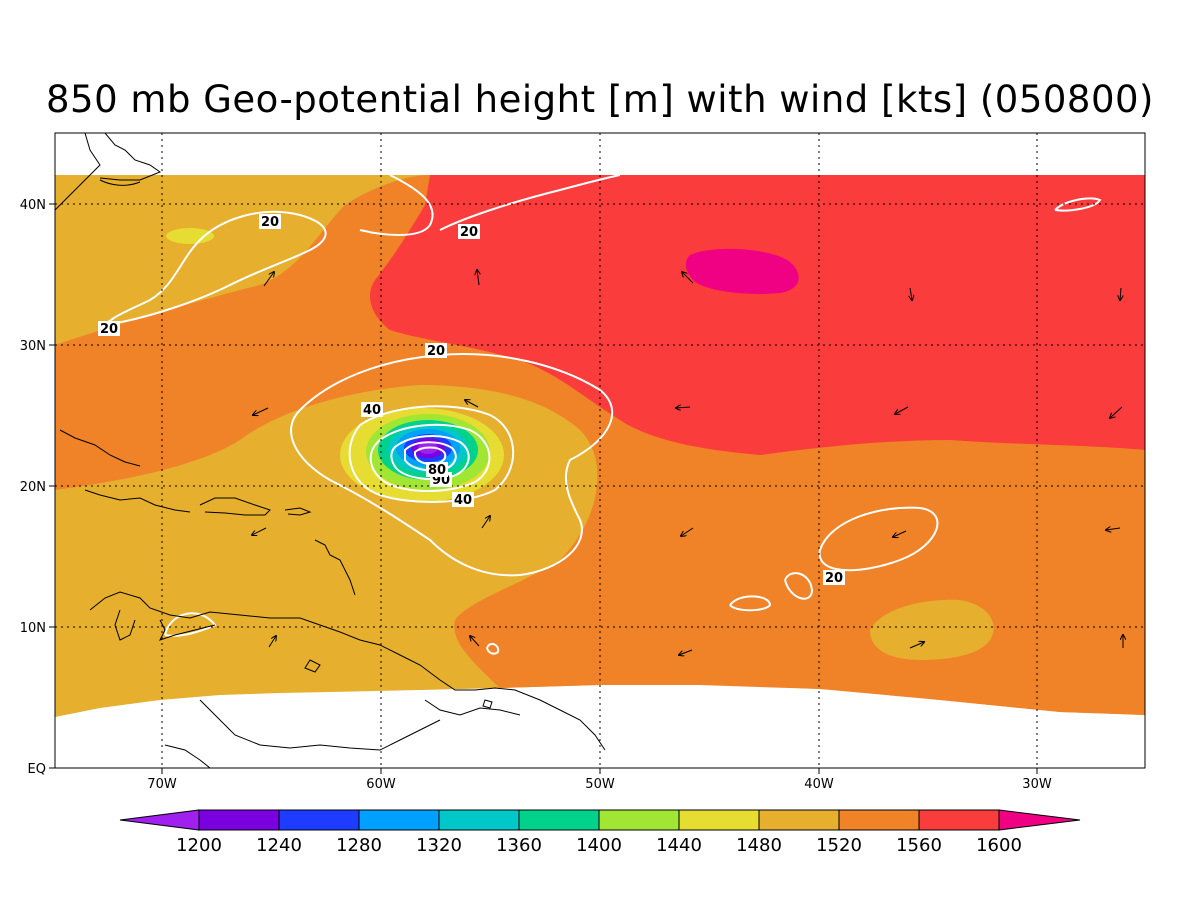  What do you see at coordinates (162, 784) in the screenshot?
I see `lon-label-70w: 70W` at bounding box center [162, 784].